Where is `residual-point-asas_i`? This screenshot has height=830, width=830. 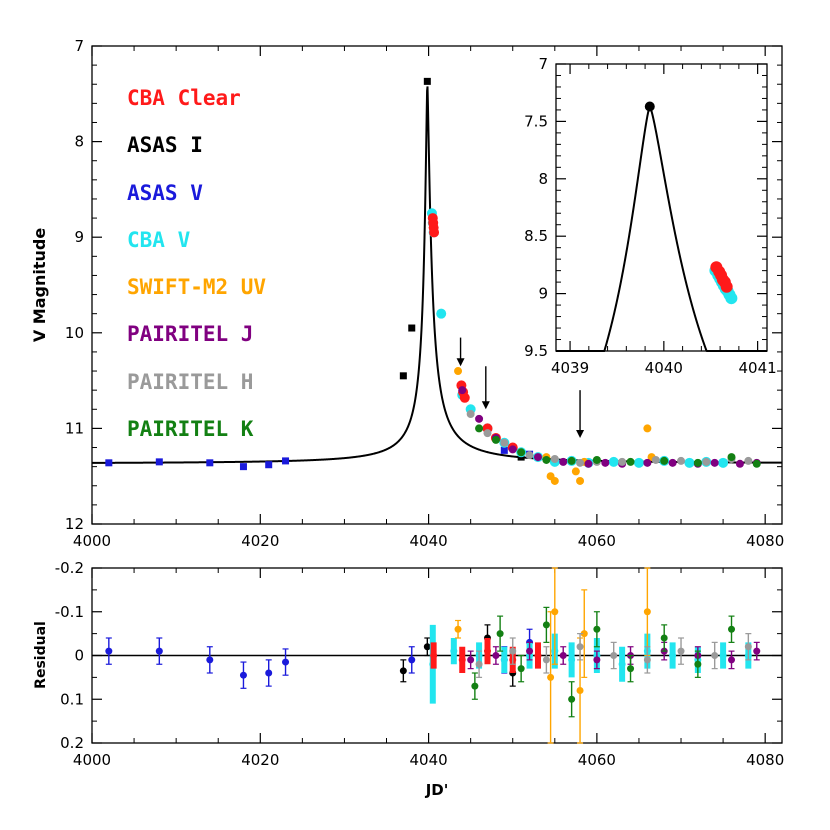 residual-point-asas_i is located at coordinates (427, 647).